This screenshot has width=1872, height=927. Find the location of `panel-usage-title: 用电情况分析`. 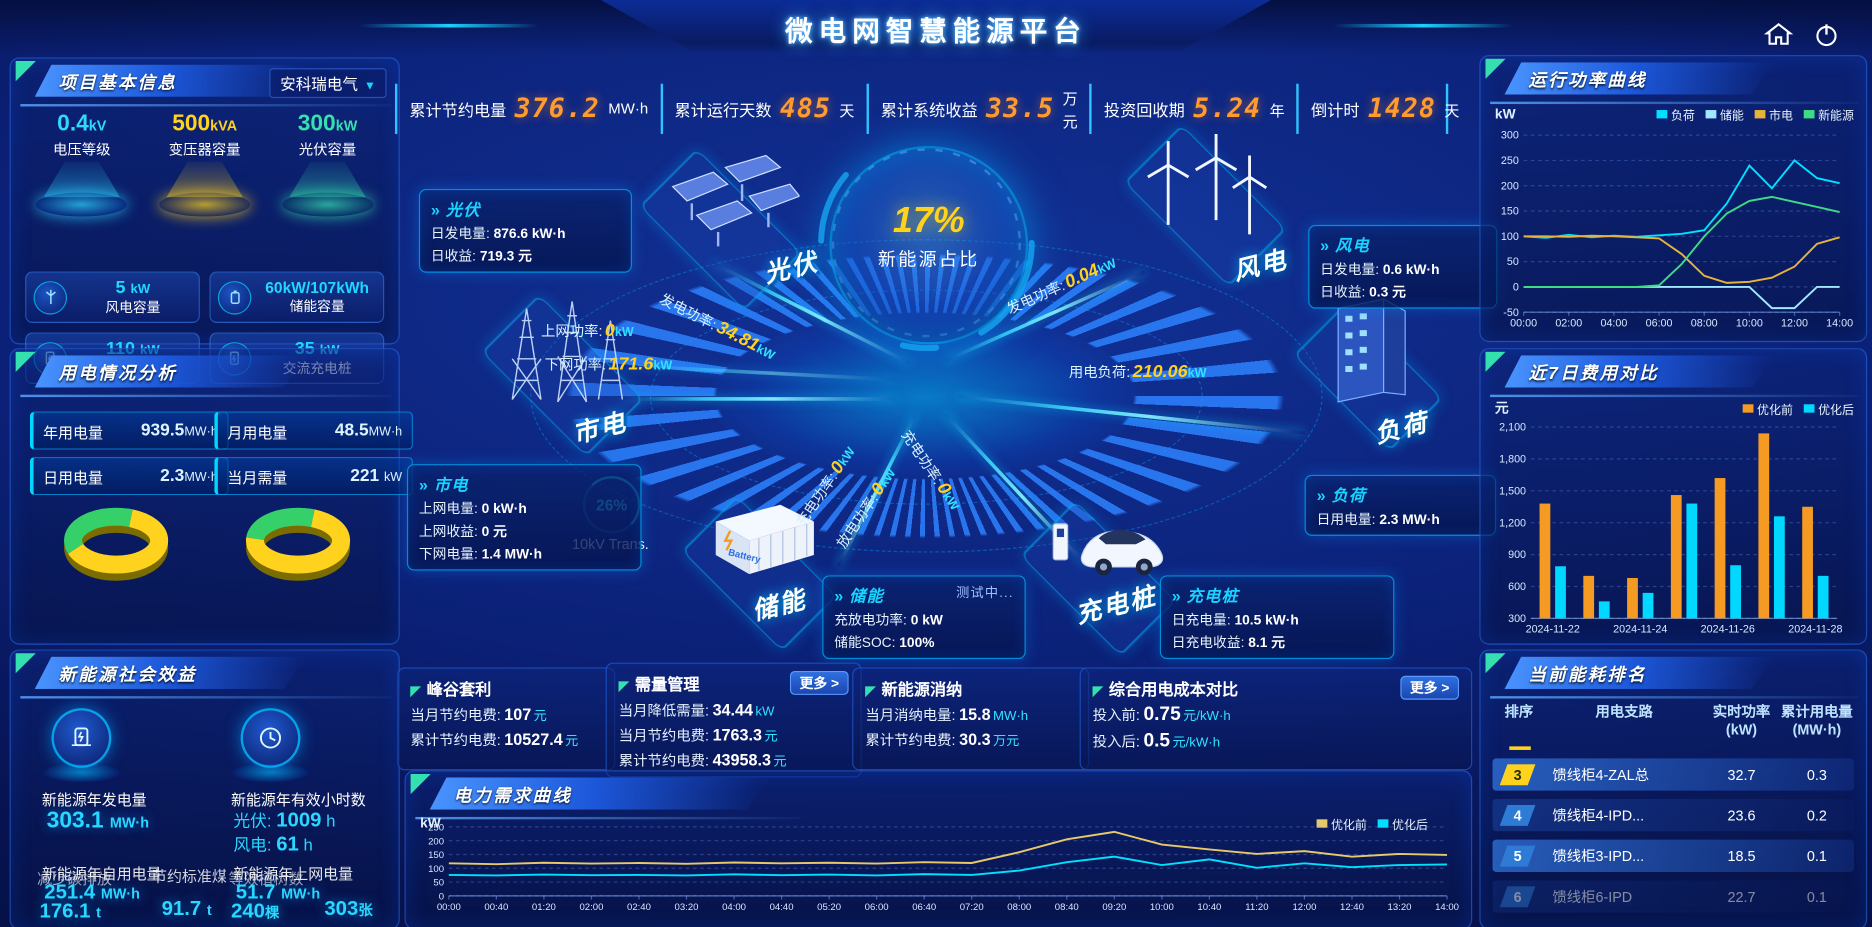

panel-usage-title: 用电情况分析 is located at coordinates (118, 374).